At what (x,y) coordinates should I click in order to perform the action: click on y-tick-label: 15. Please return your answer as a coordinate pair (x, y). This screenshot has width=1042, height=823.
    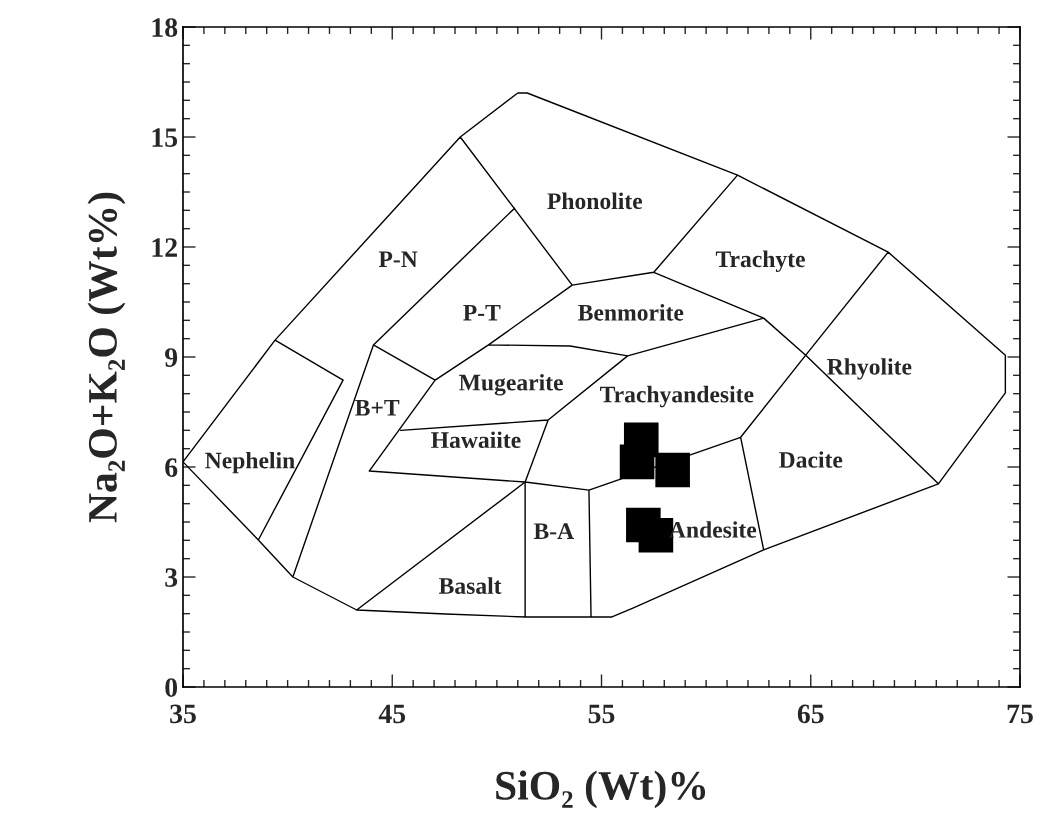
    Looking at the image, I should click on (165, 137).